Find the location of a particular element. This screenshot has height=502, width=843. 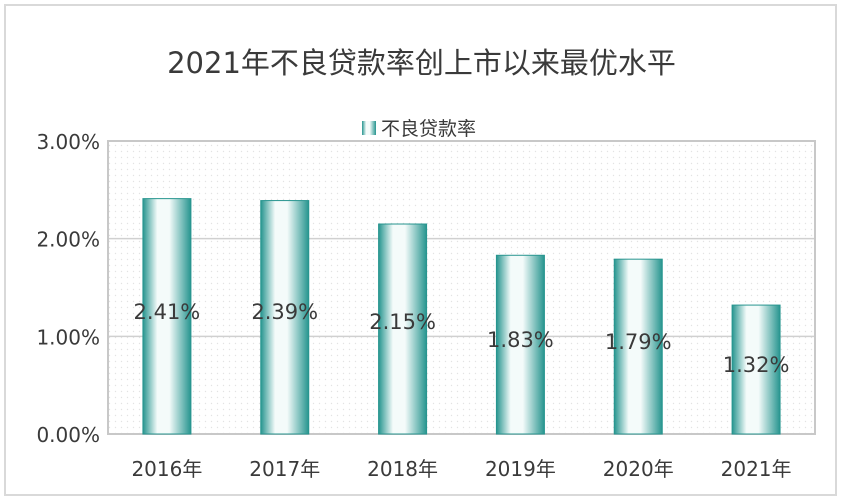

legend: 不良贷款率 is located at coordinates (419, 129).